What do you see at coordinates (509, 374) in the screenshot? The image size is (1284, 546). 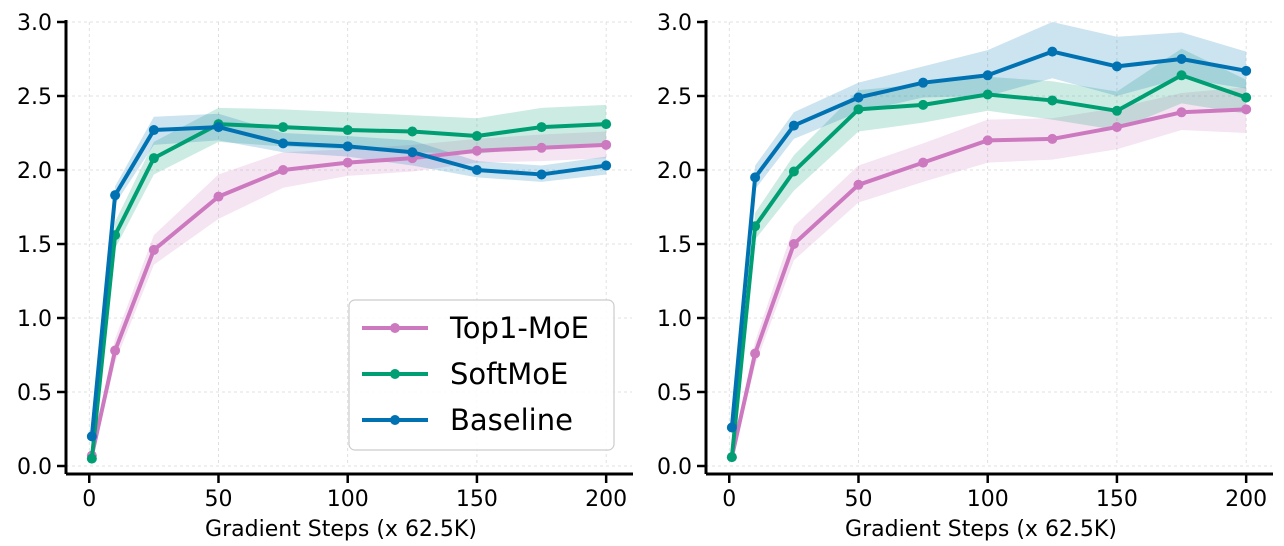 I see `legend-label: SoftMoE` at bounding box center [509, 374].